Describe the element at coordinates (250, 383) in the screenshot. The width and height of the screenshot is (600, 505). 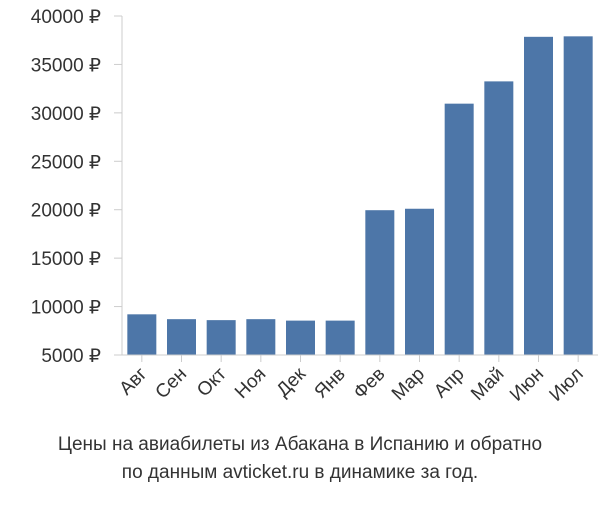
I see `x-tick-label: Ноя` at that location.